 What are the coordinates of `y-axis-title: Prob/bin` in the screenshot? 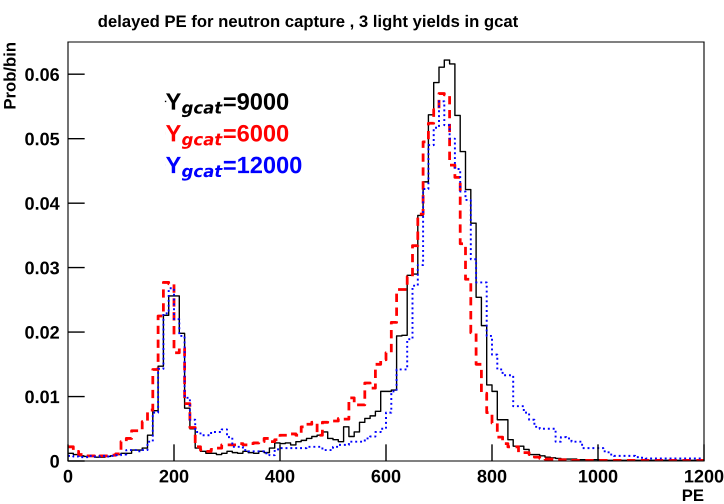 It's located at (9, 75).